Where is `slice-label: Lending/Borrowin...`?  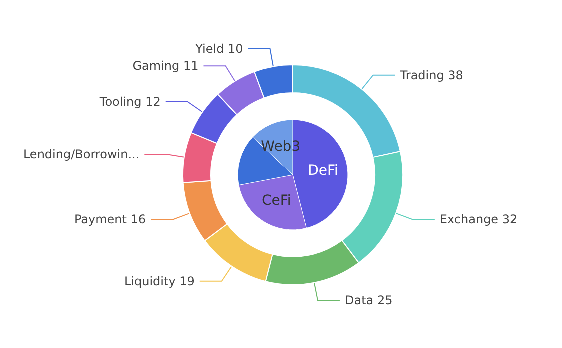 slice-label: Lending/Borrowin... is located at coordinates (81, 155).